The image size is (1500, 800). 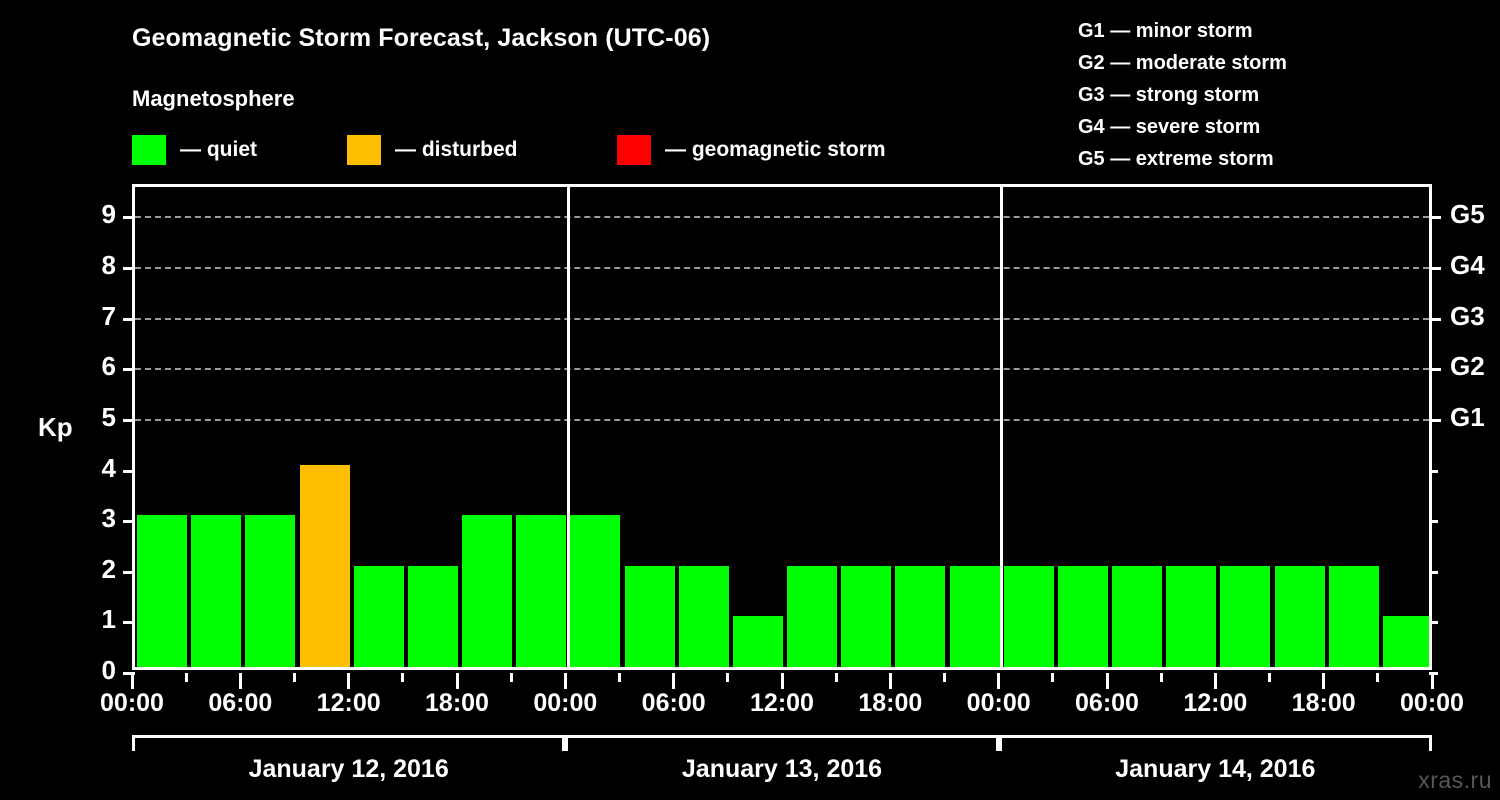 What do you see at coordinates (108, 214) in the screenshot?
I see `y-tick-label-9: 9` at bounding box center [108, 214].